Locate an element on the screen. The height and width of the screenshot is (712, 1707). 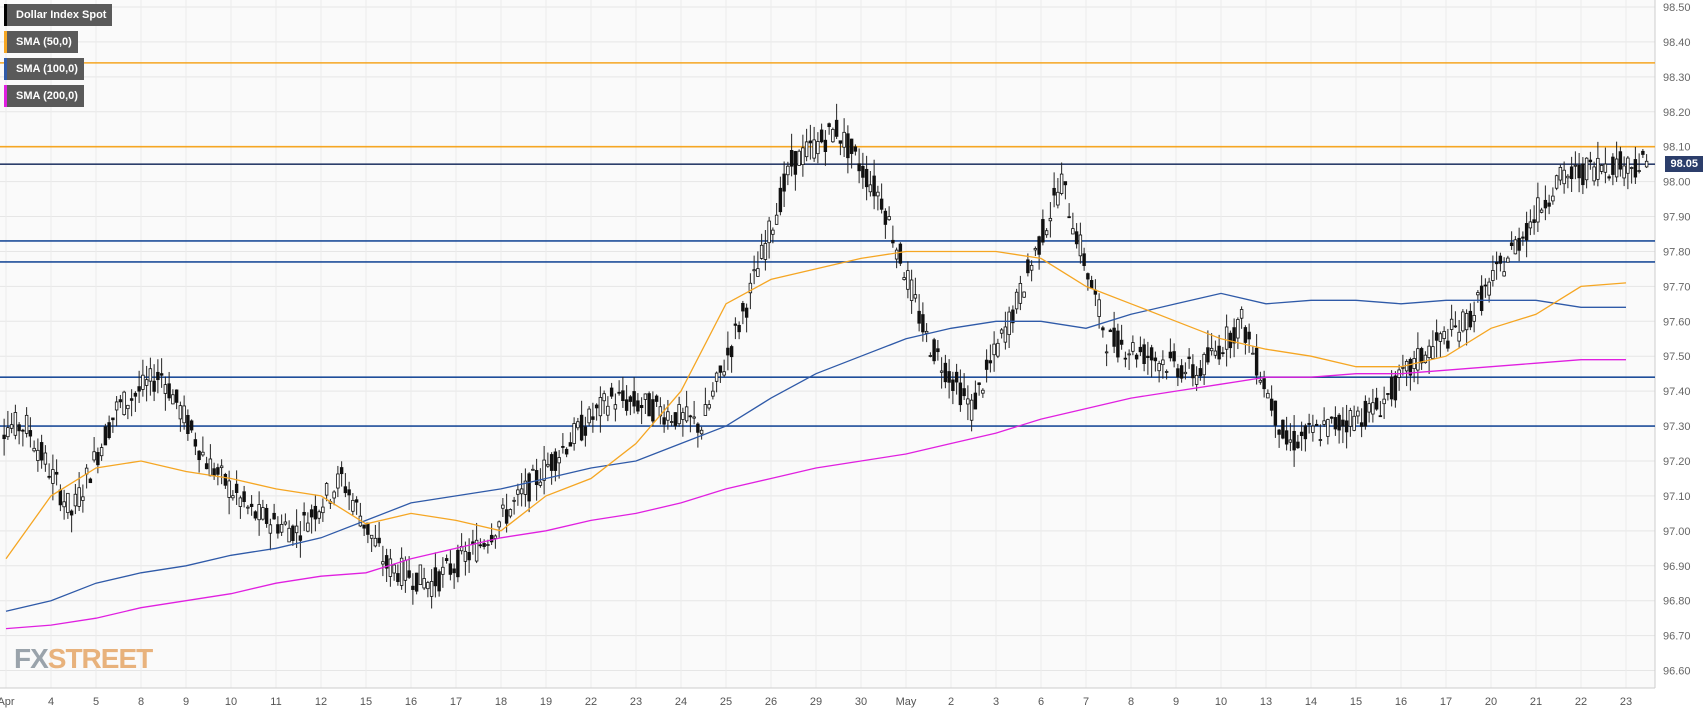
x-tick-label: 11 is located at coordinates (275, 702).